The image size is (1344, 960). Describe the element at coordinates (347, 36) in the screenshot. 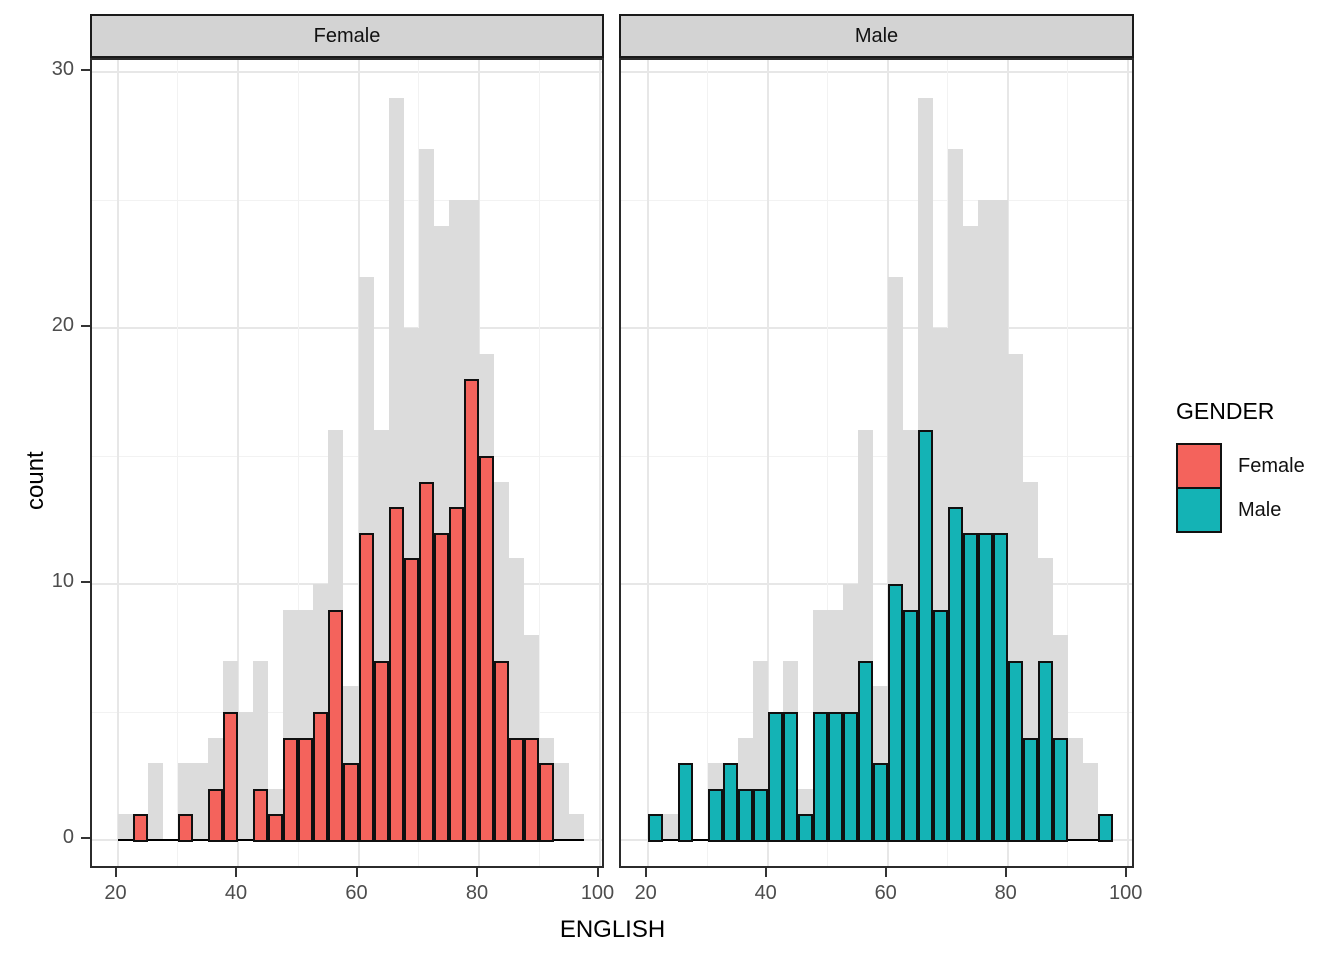

I see `facet-strip-female: Female` at that location.